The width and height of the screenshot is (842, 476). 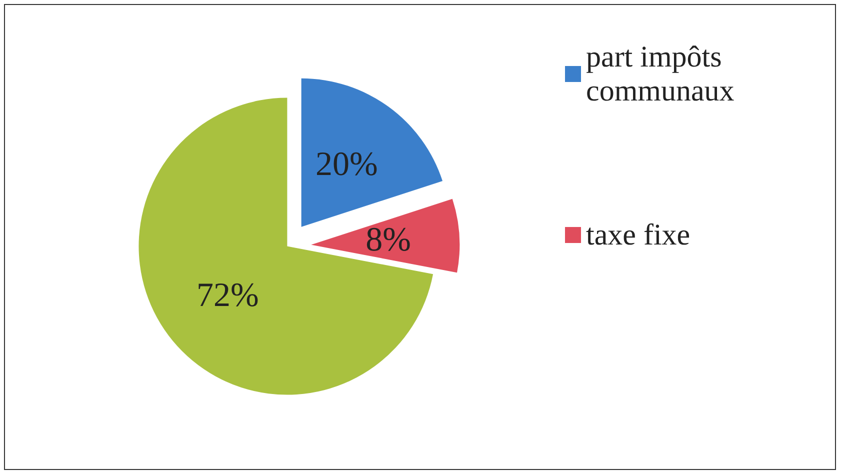 I want to click on legend-label: taxe fixe, so click(x=638, y=235).